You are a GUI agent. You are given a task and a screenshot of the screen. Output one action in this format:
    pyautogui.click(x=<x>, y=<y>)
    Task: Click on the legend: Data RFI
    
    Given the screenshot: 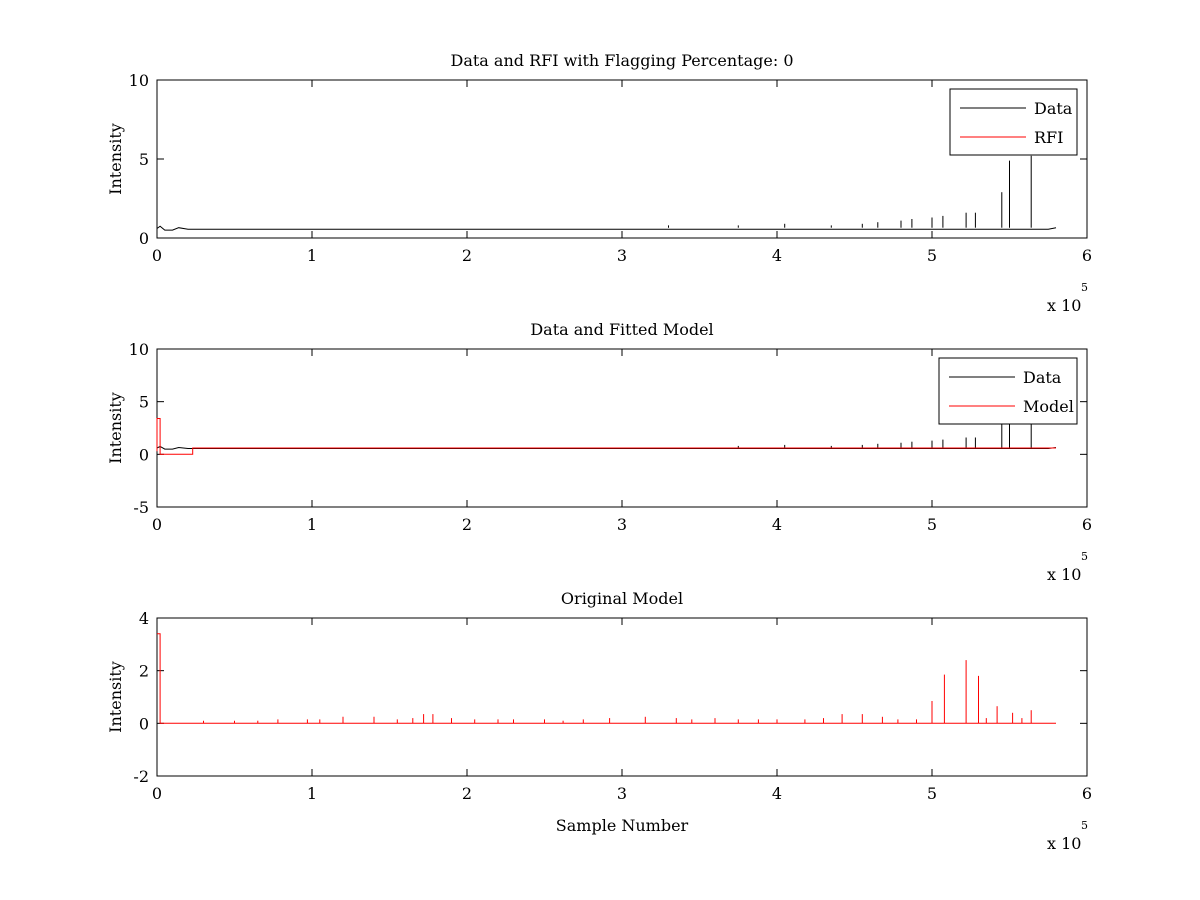 What is the action you would take?
    pyautogui.click(x=1013, y=122)
    